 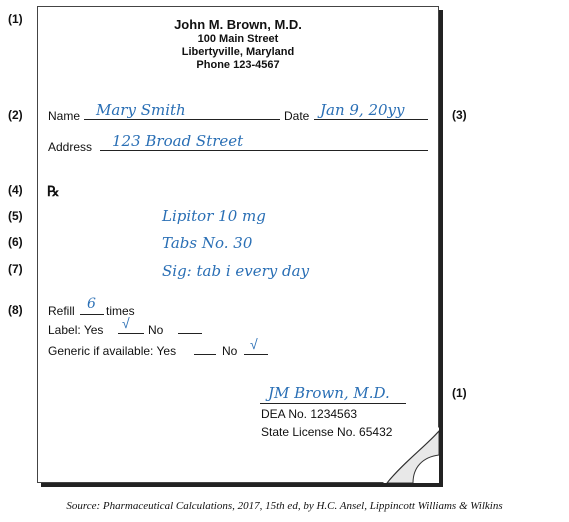 I want to click on prescriber-signature: JM Brown, M.D., so click(x=329, y=393).